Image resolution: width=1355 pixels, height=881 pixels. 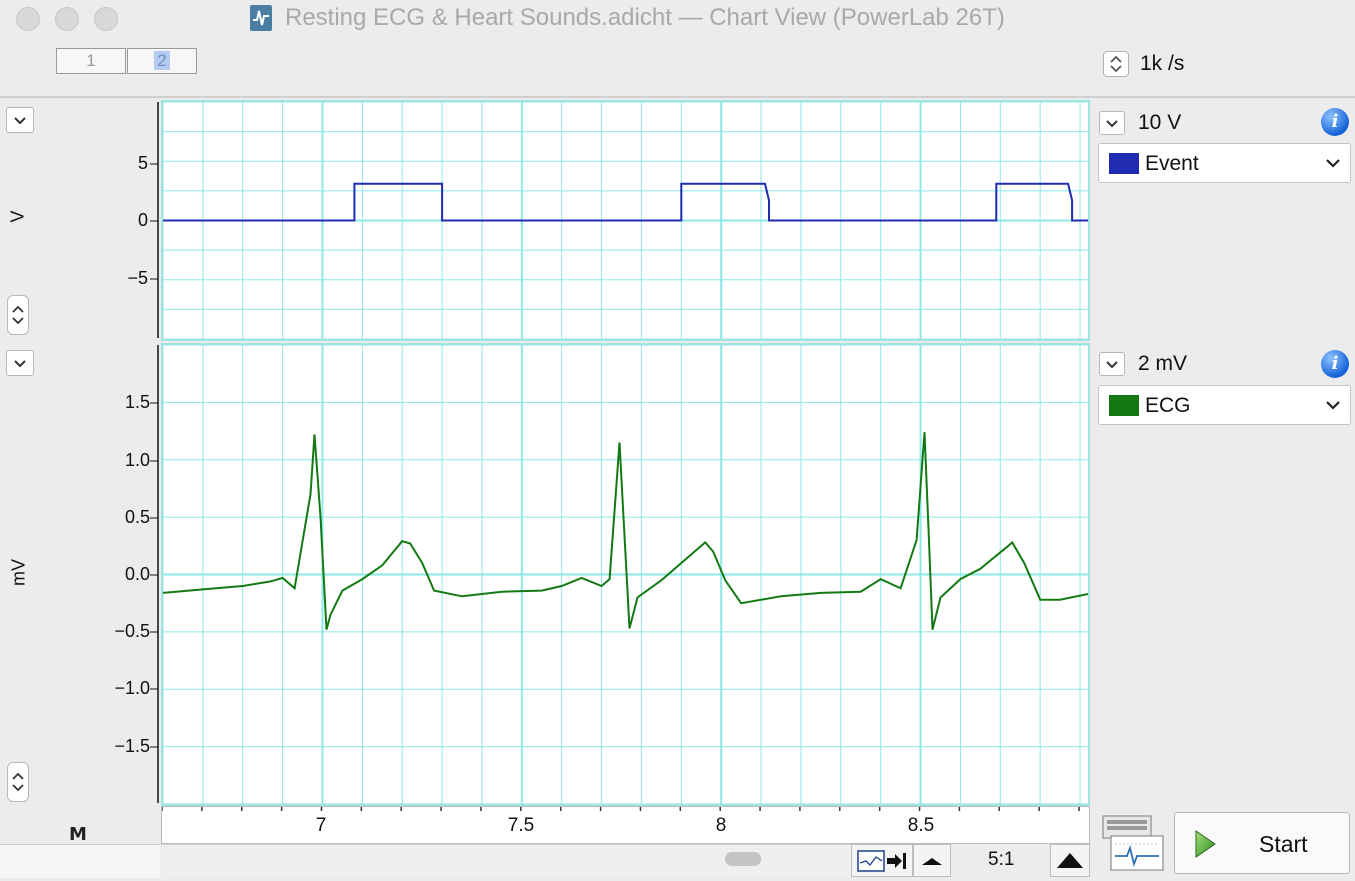 I want to click on toolbar: 1 2 1k /s, so click(x=677, y=67).